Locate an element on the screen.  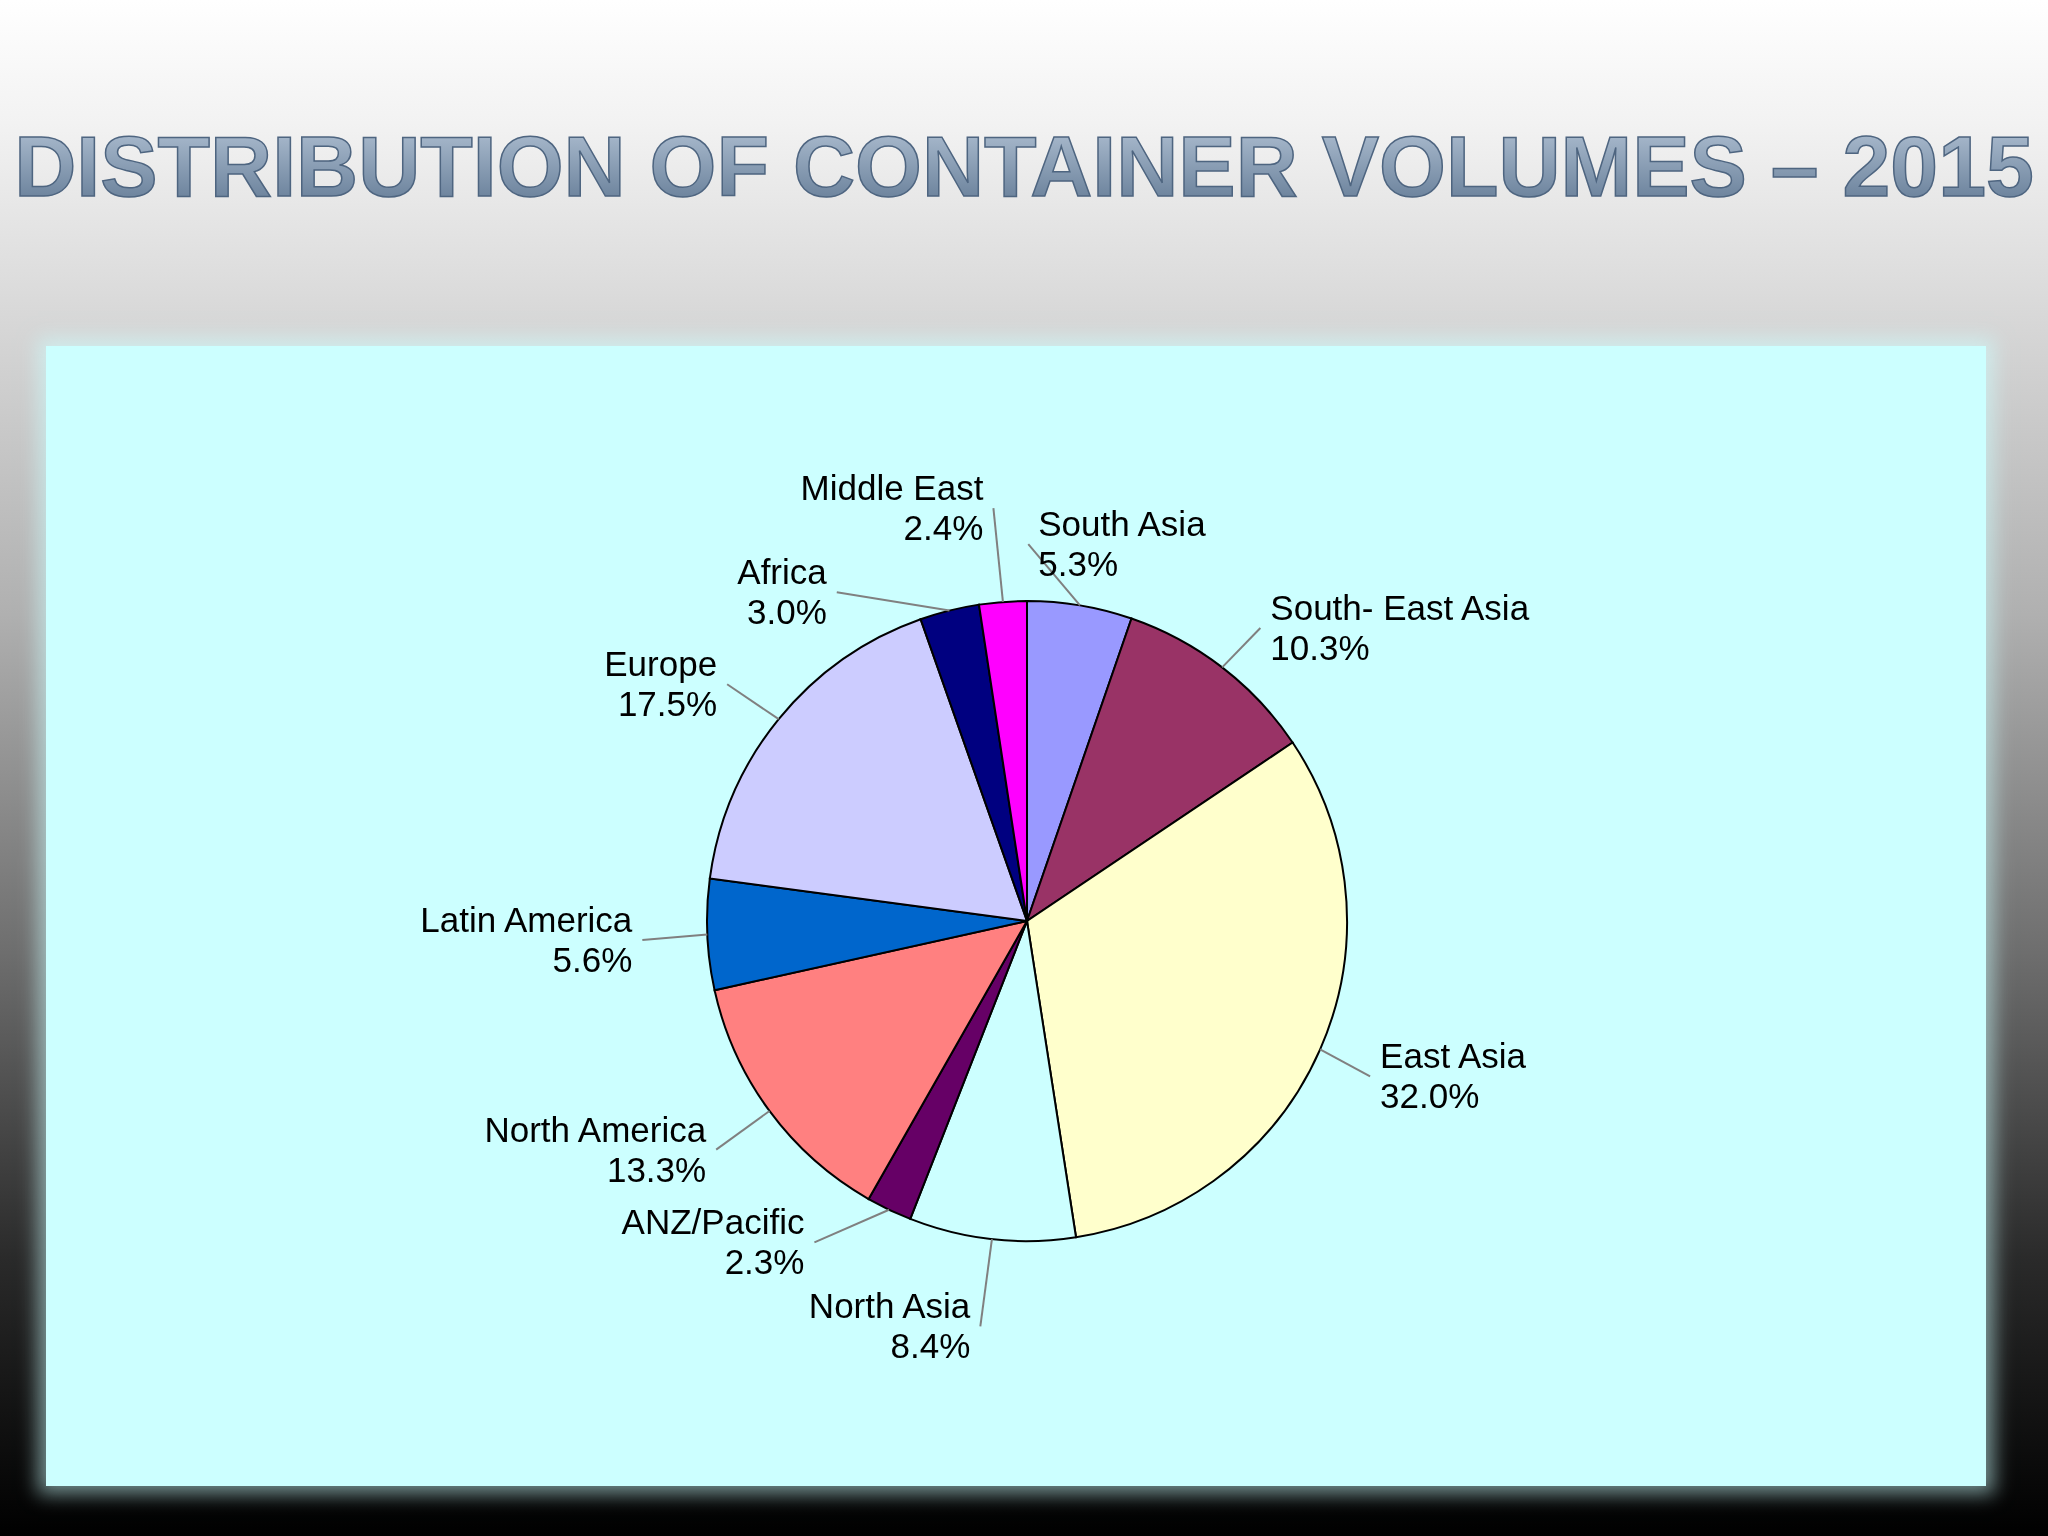
slice-label: South Asia is located at coordinates (1122, 524).